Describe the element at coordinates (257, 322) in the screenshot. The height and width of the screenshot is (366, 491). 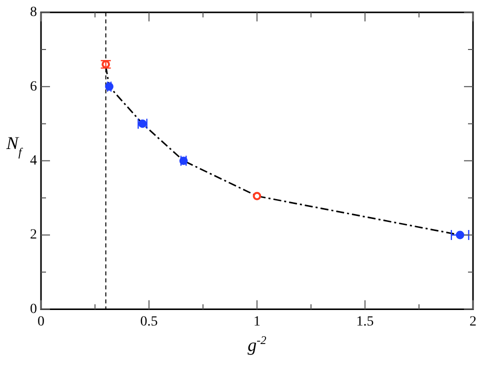
I see `x-tick-label: 1` at that location.